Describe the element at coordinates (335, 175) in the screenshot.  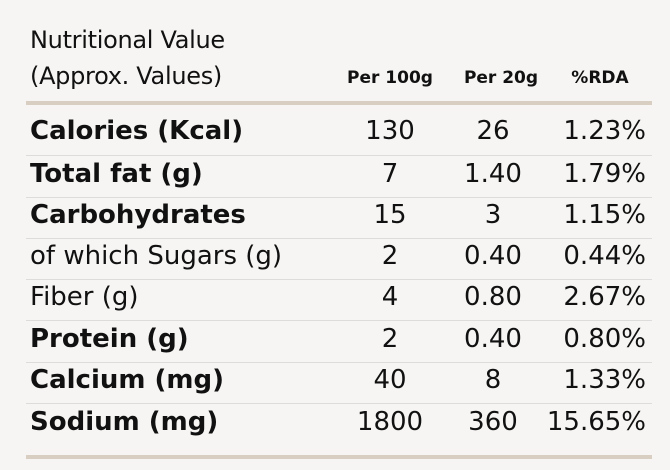
I see `table-row: Total fat (g) 7 1.40 1.79%` at that location.